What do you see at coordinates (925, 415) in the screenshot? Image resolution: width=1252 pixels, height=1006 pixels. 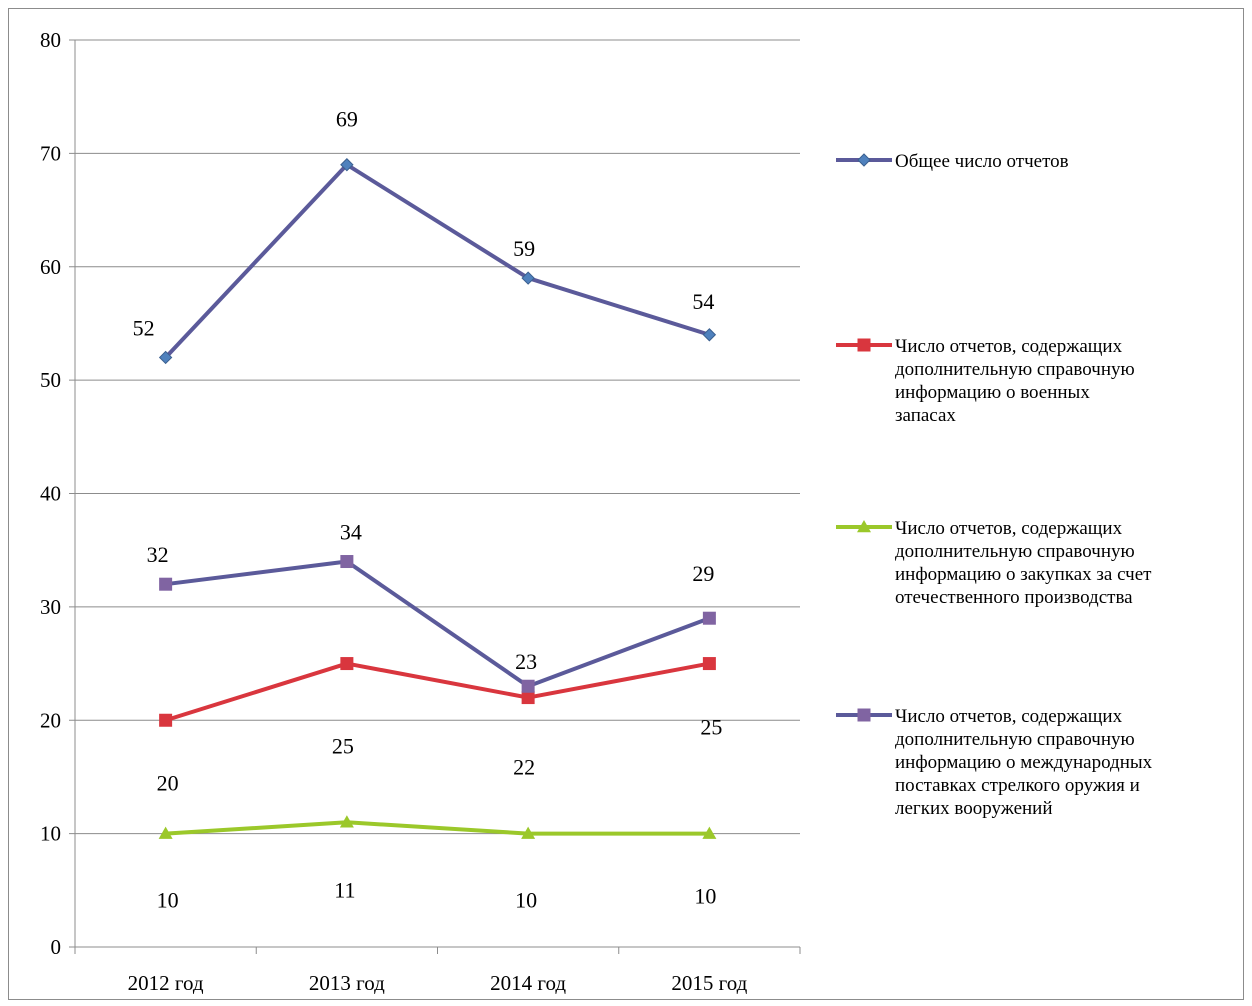 I see `legend-entry-text: запасах` at bounding box center [925, 415].